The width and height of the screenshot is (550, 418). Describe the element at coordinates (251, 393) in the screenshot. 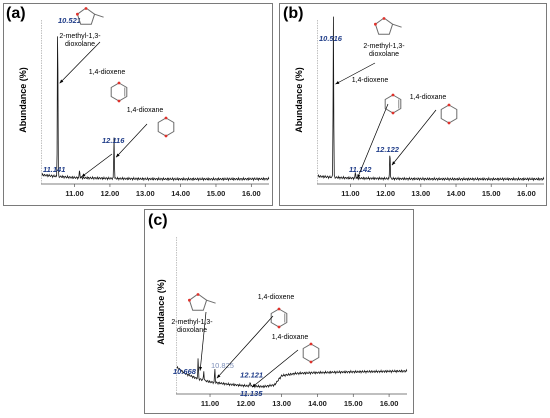

I see `peak-retention-time-label: 11.135` at that location.